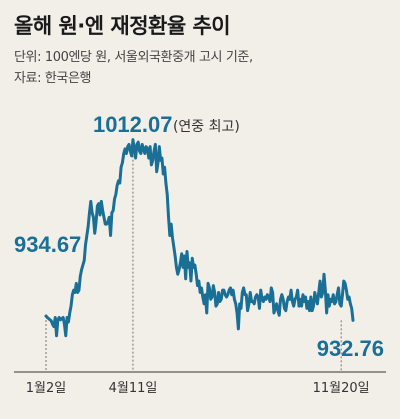 This screenshot has height=419, width=400. What do you see at coordinates (341, 388) in the screenshot?
I see `x-tick-label-2: 11월20일` at bounding box center [341, 388].